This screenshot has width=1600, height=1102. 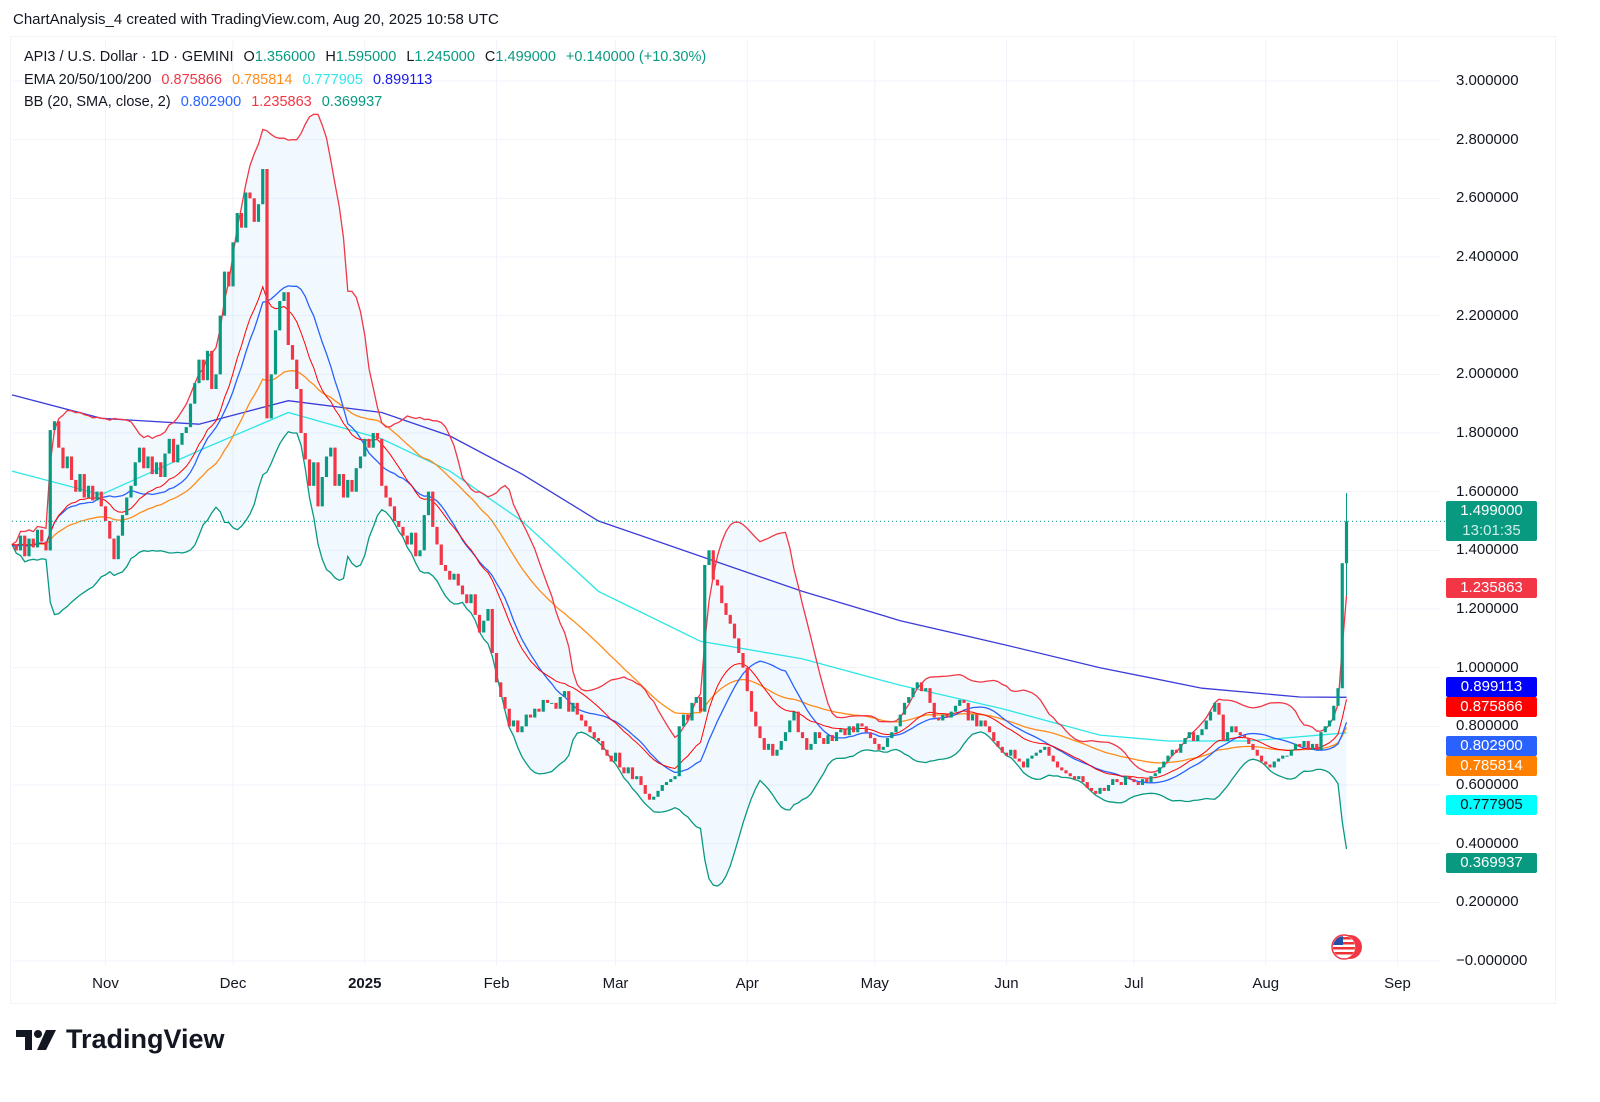 I want to click on symbol-title: API3 / U.S. Dollar · 1D · GEMINI, so click(x=129, y=57).